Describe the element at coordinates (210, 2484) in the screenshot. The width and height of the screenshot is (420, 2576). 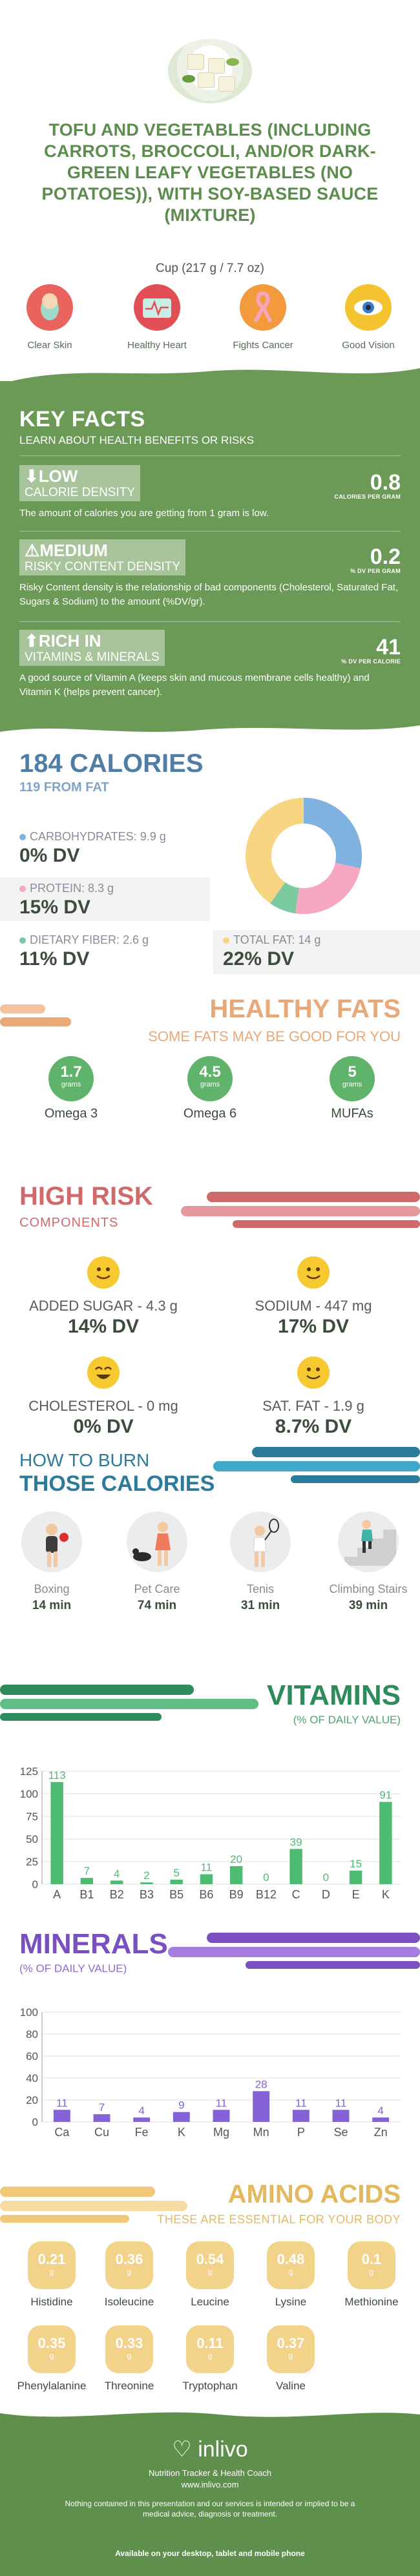
I see `website-link: www.inlivo.com` at that location.